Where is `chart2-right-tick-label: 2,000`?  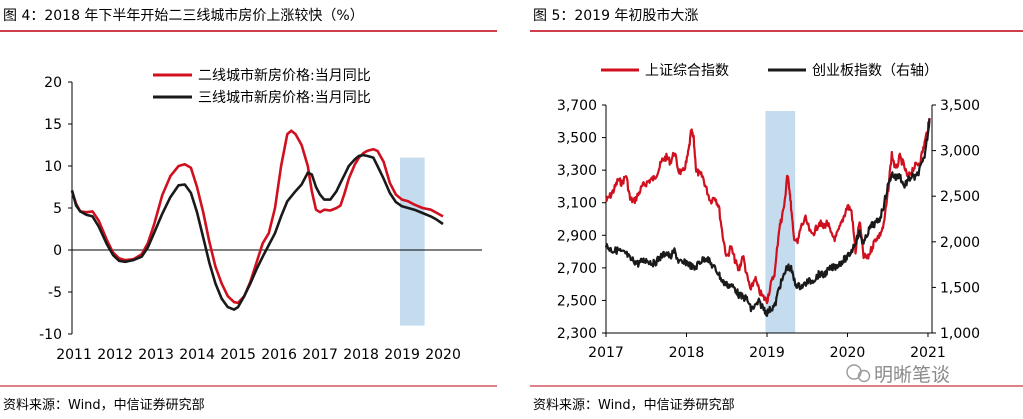
chart2-right-tick-label: 2,000 is located at coordinates (960, 243).